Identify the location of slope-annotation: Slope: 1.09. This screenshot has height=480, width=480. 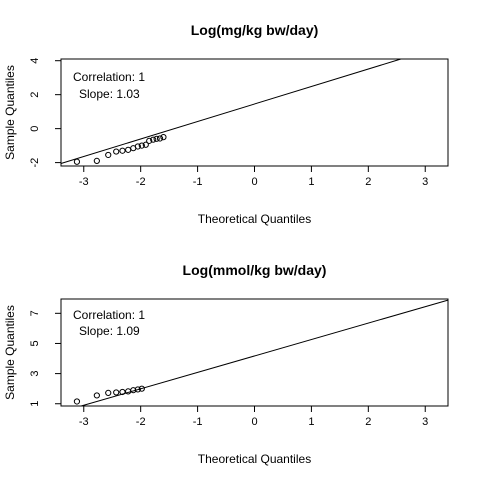
(109, 331).